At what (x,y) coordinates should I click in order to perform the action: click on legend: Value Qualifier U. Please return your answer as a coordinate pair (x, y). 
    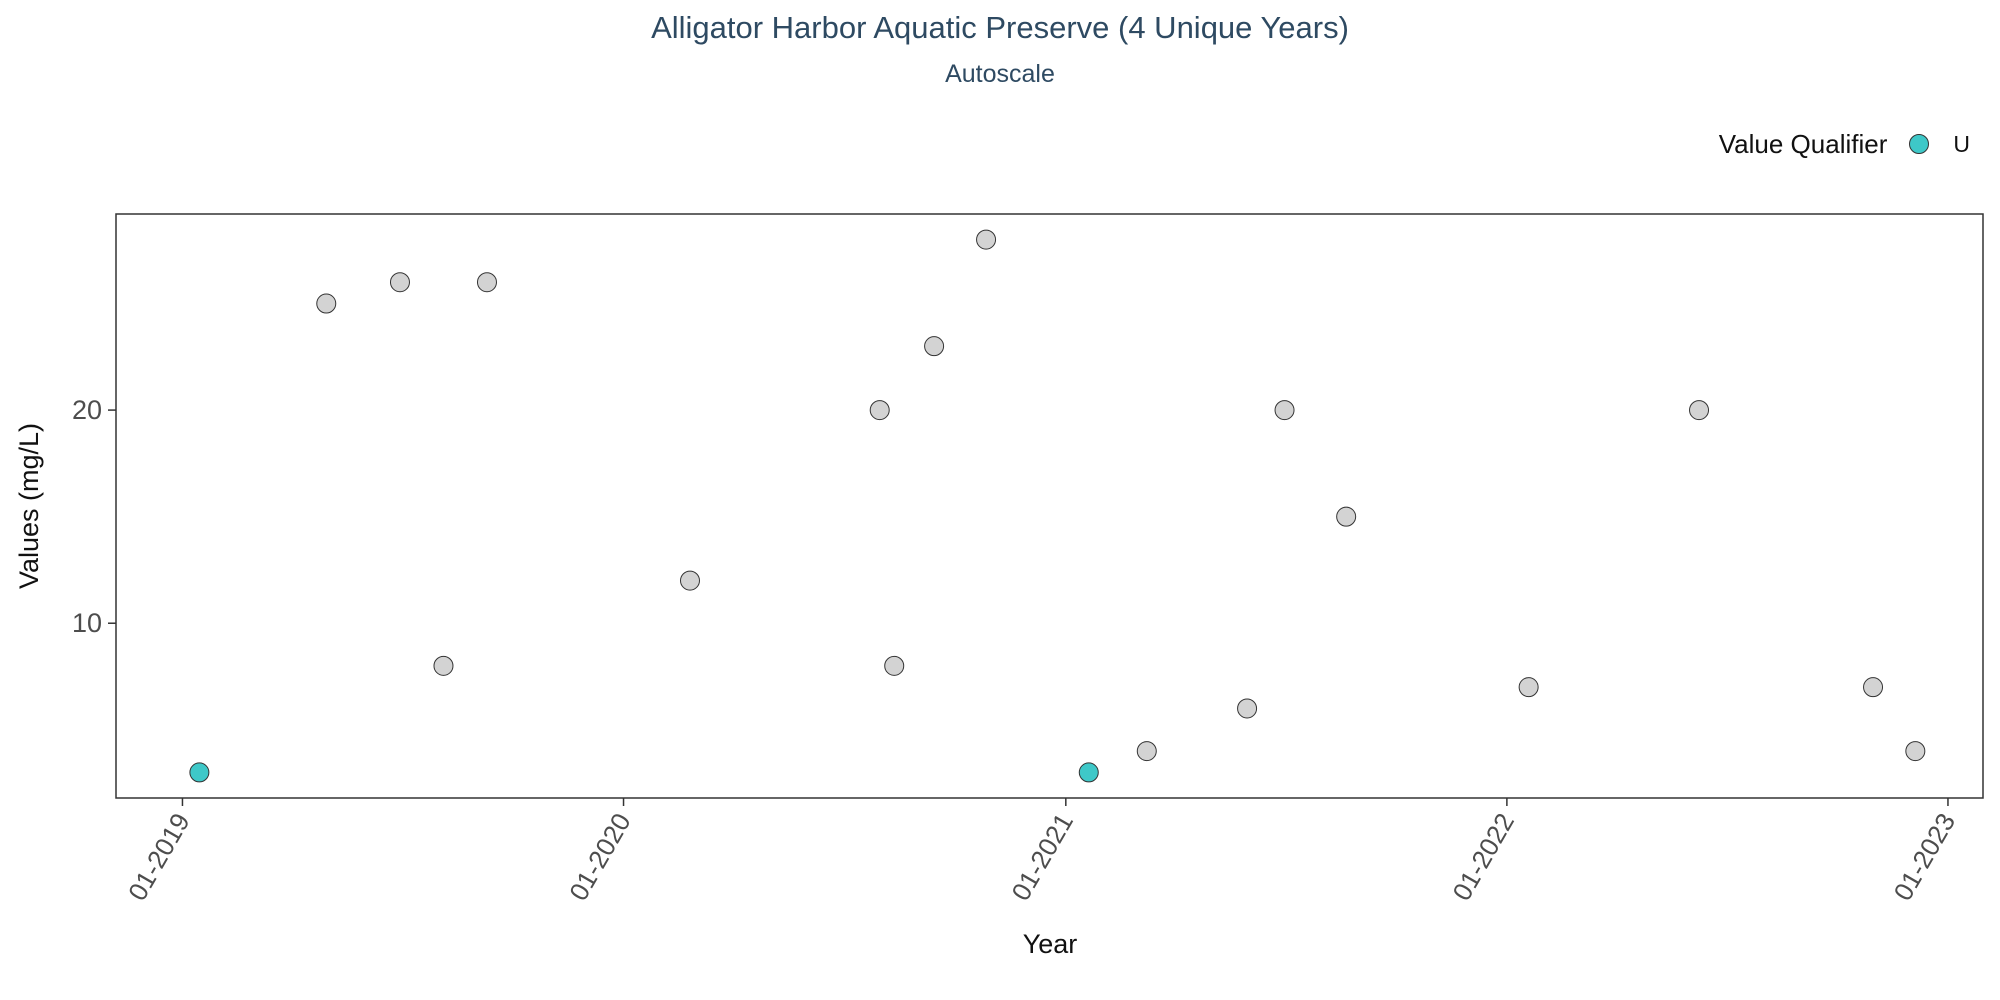
    Looking at the image, I should click on (1844, 144).